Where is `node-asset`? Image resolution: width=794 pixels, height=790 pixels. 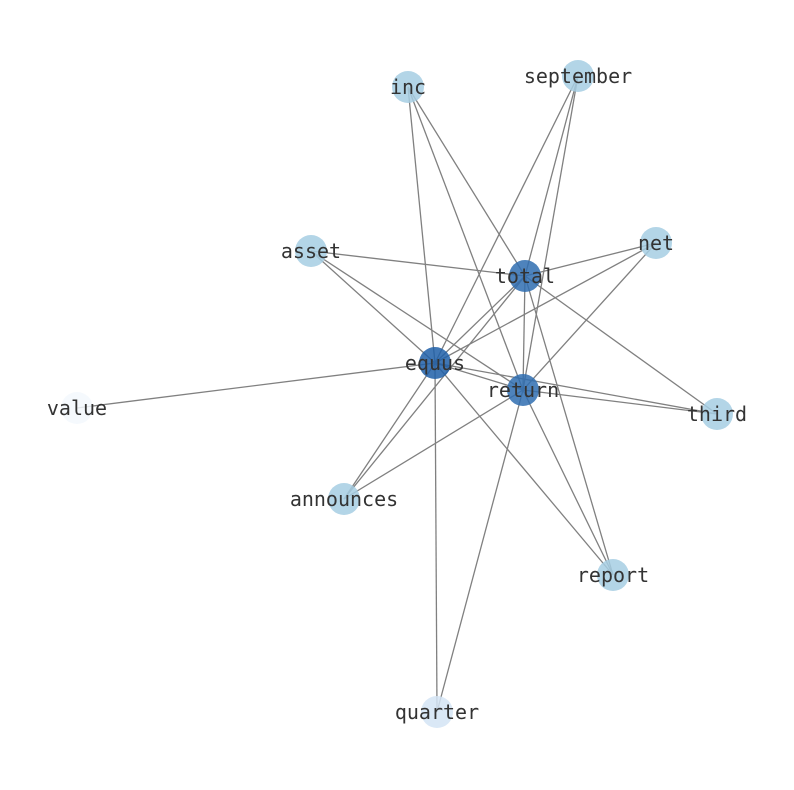 node-asset is located at coordinates (311, 251).